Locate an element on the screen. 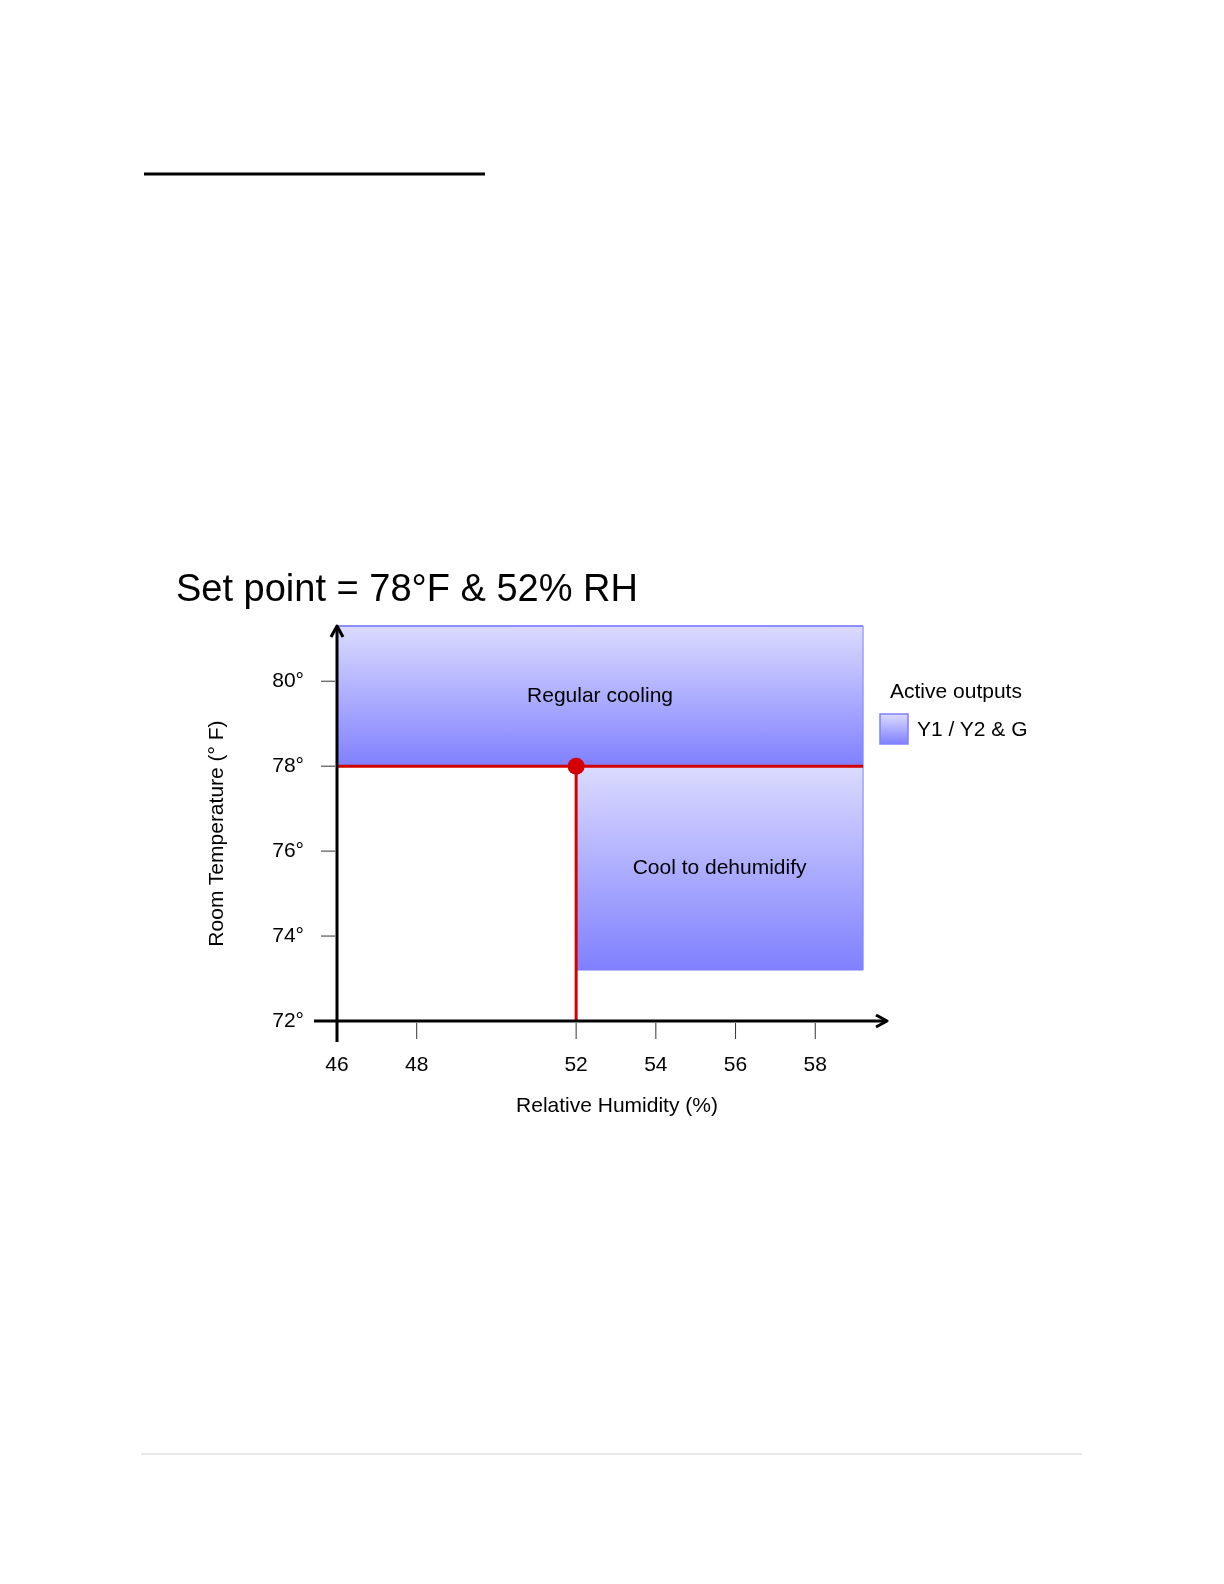  x-tick-label: 52 is located at coordinates (576, 1063).